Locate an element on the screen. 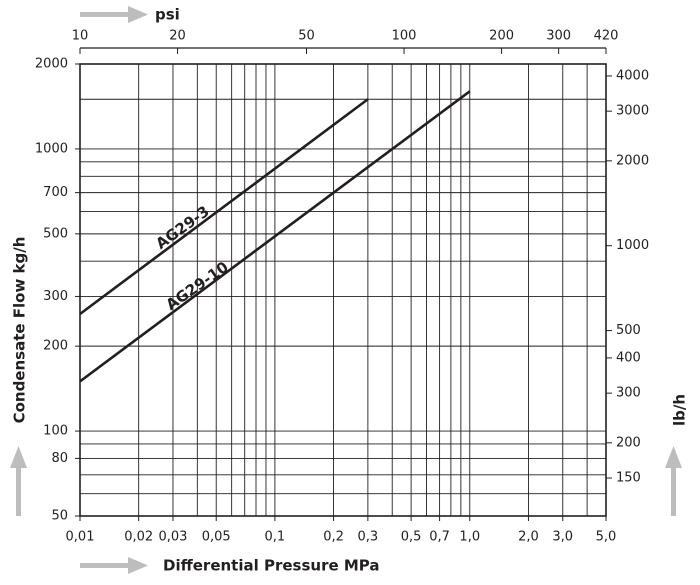  y-tick-label: 1000 is located at coordinates (51, 148).